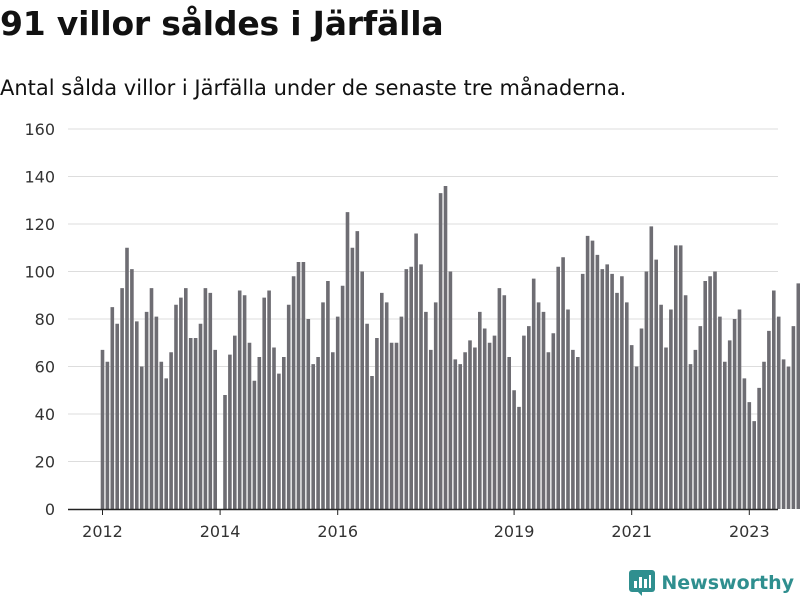 The image size is (800, 600). Describe the element at coordinates (39, 177) in the screenshot. I see `y-tick-label: 140` at that location.